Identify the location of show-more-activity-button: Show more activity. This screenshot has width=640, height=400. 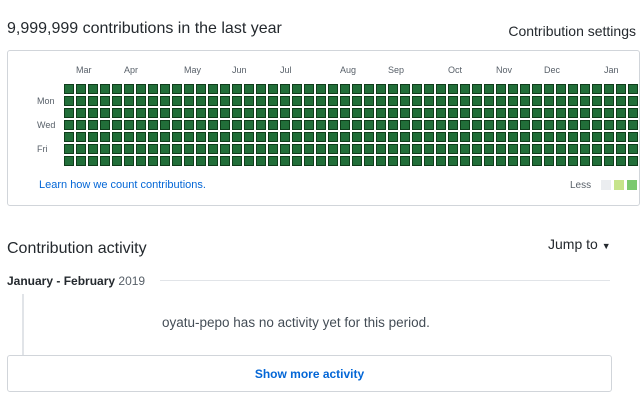
(309, 373).